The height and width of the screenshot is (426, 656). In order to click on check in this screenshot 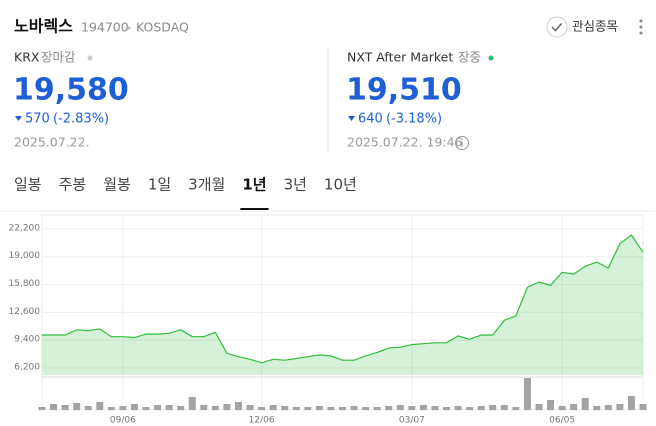, I will do `click(557, 27)`.